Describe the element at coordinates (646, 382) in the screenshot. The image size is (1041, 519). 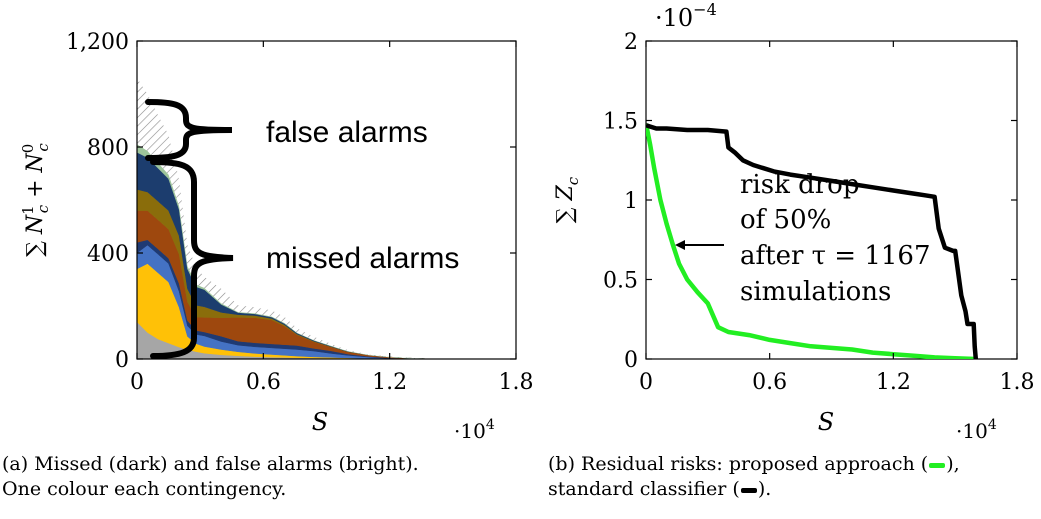
I see `b-x-tick-label-0: 0` at that location.